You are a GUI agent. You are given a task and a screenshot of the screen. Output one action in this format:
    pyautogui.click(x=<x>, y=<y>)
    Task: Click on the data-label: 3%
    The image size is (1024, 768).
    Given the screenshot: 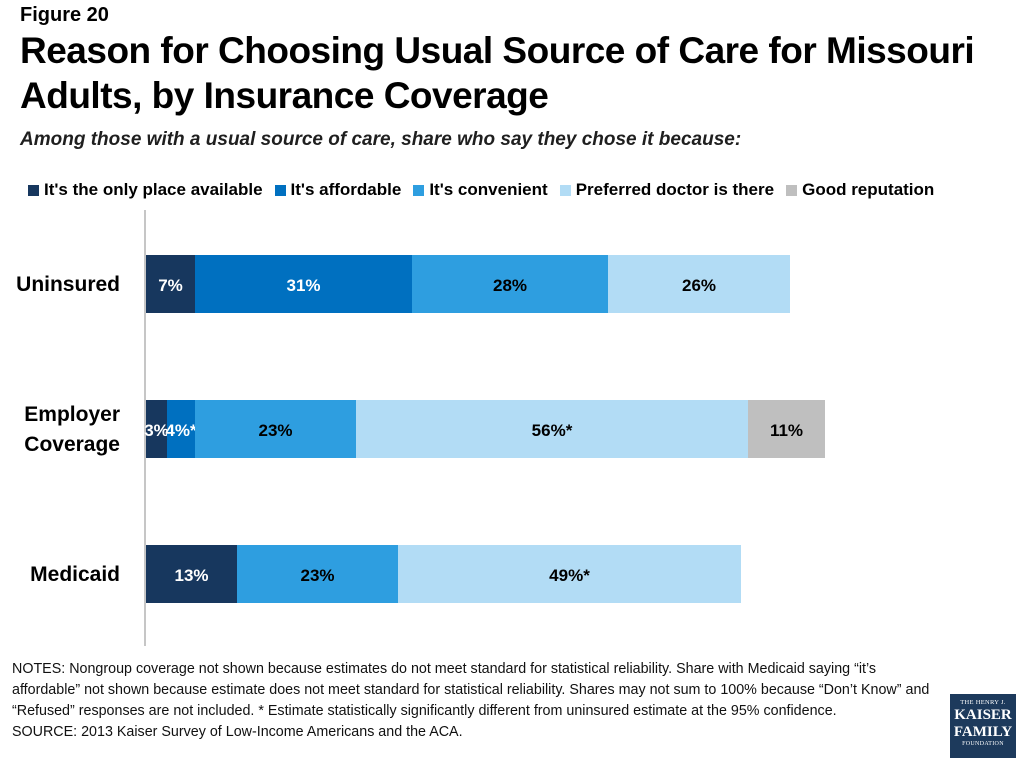 What is the action you would take?
    pyautogui.click(x=156, y=430)
    